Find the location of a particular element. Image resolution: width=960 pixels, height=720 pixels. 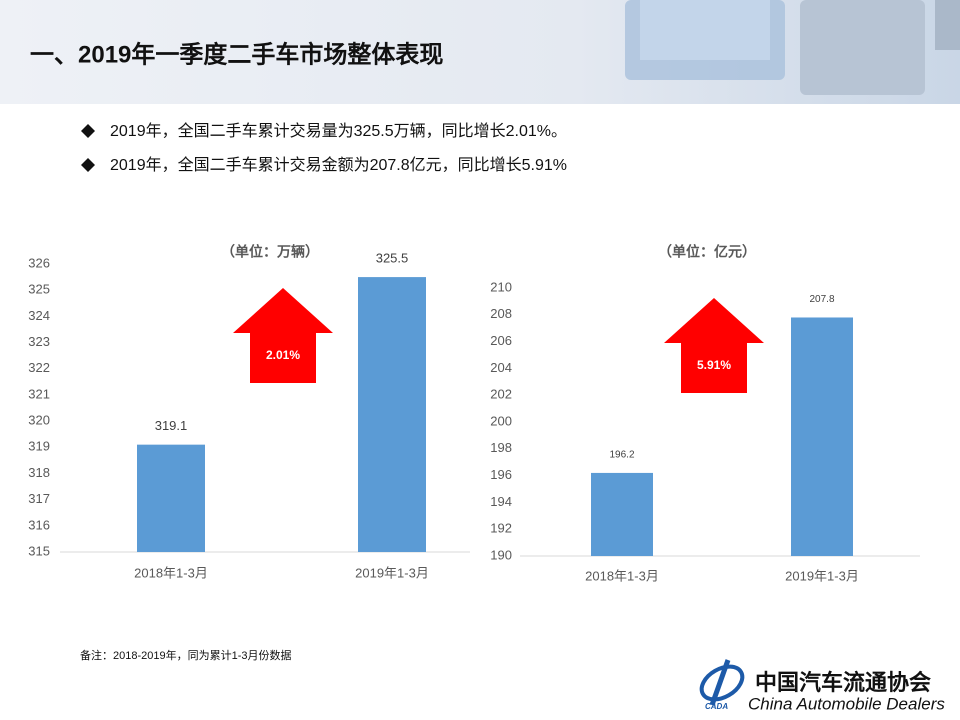

y-tick-label: 202 is located at coordinates (501, 394).